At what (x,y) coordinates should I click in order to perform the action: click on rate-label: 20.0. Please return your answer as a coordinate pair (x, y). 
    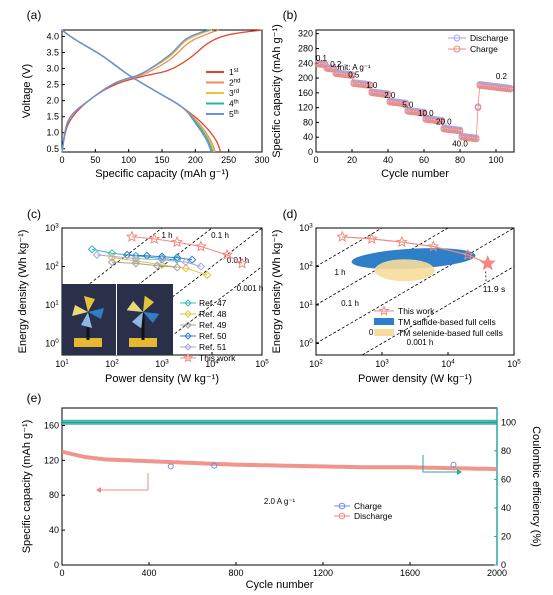
    Looking at the image, I should click on (444, 122).